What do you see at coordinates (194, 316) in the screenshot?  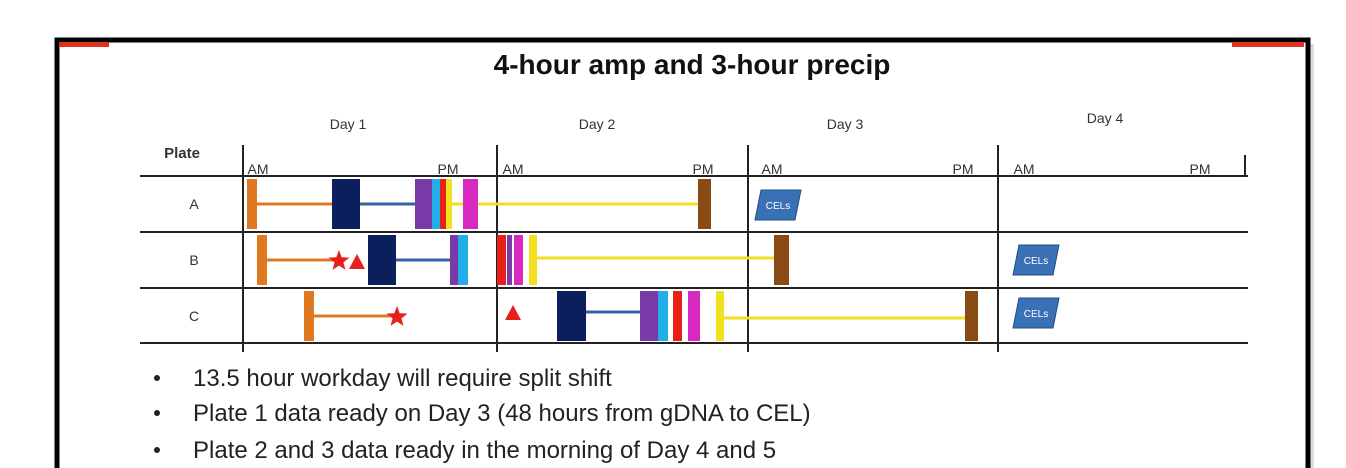 I see `row-label: C` at bounding box center [194, 316].